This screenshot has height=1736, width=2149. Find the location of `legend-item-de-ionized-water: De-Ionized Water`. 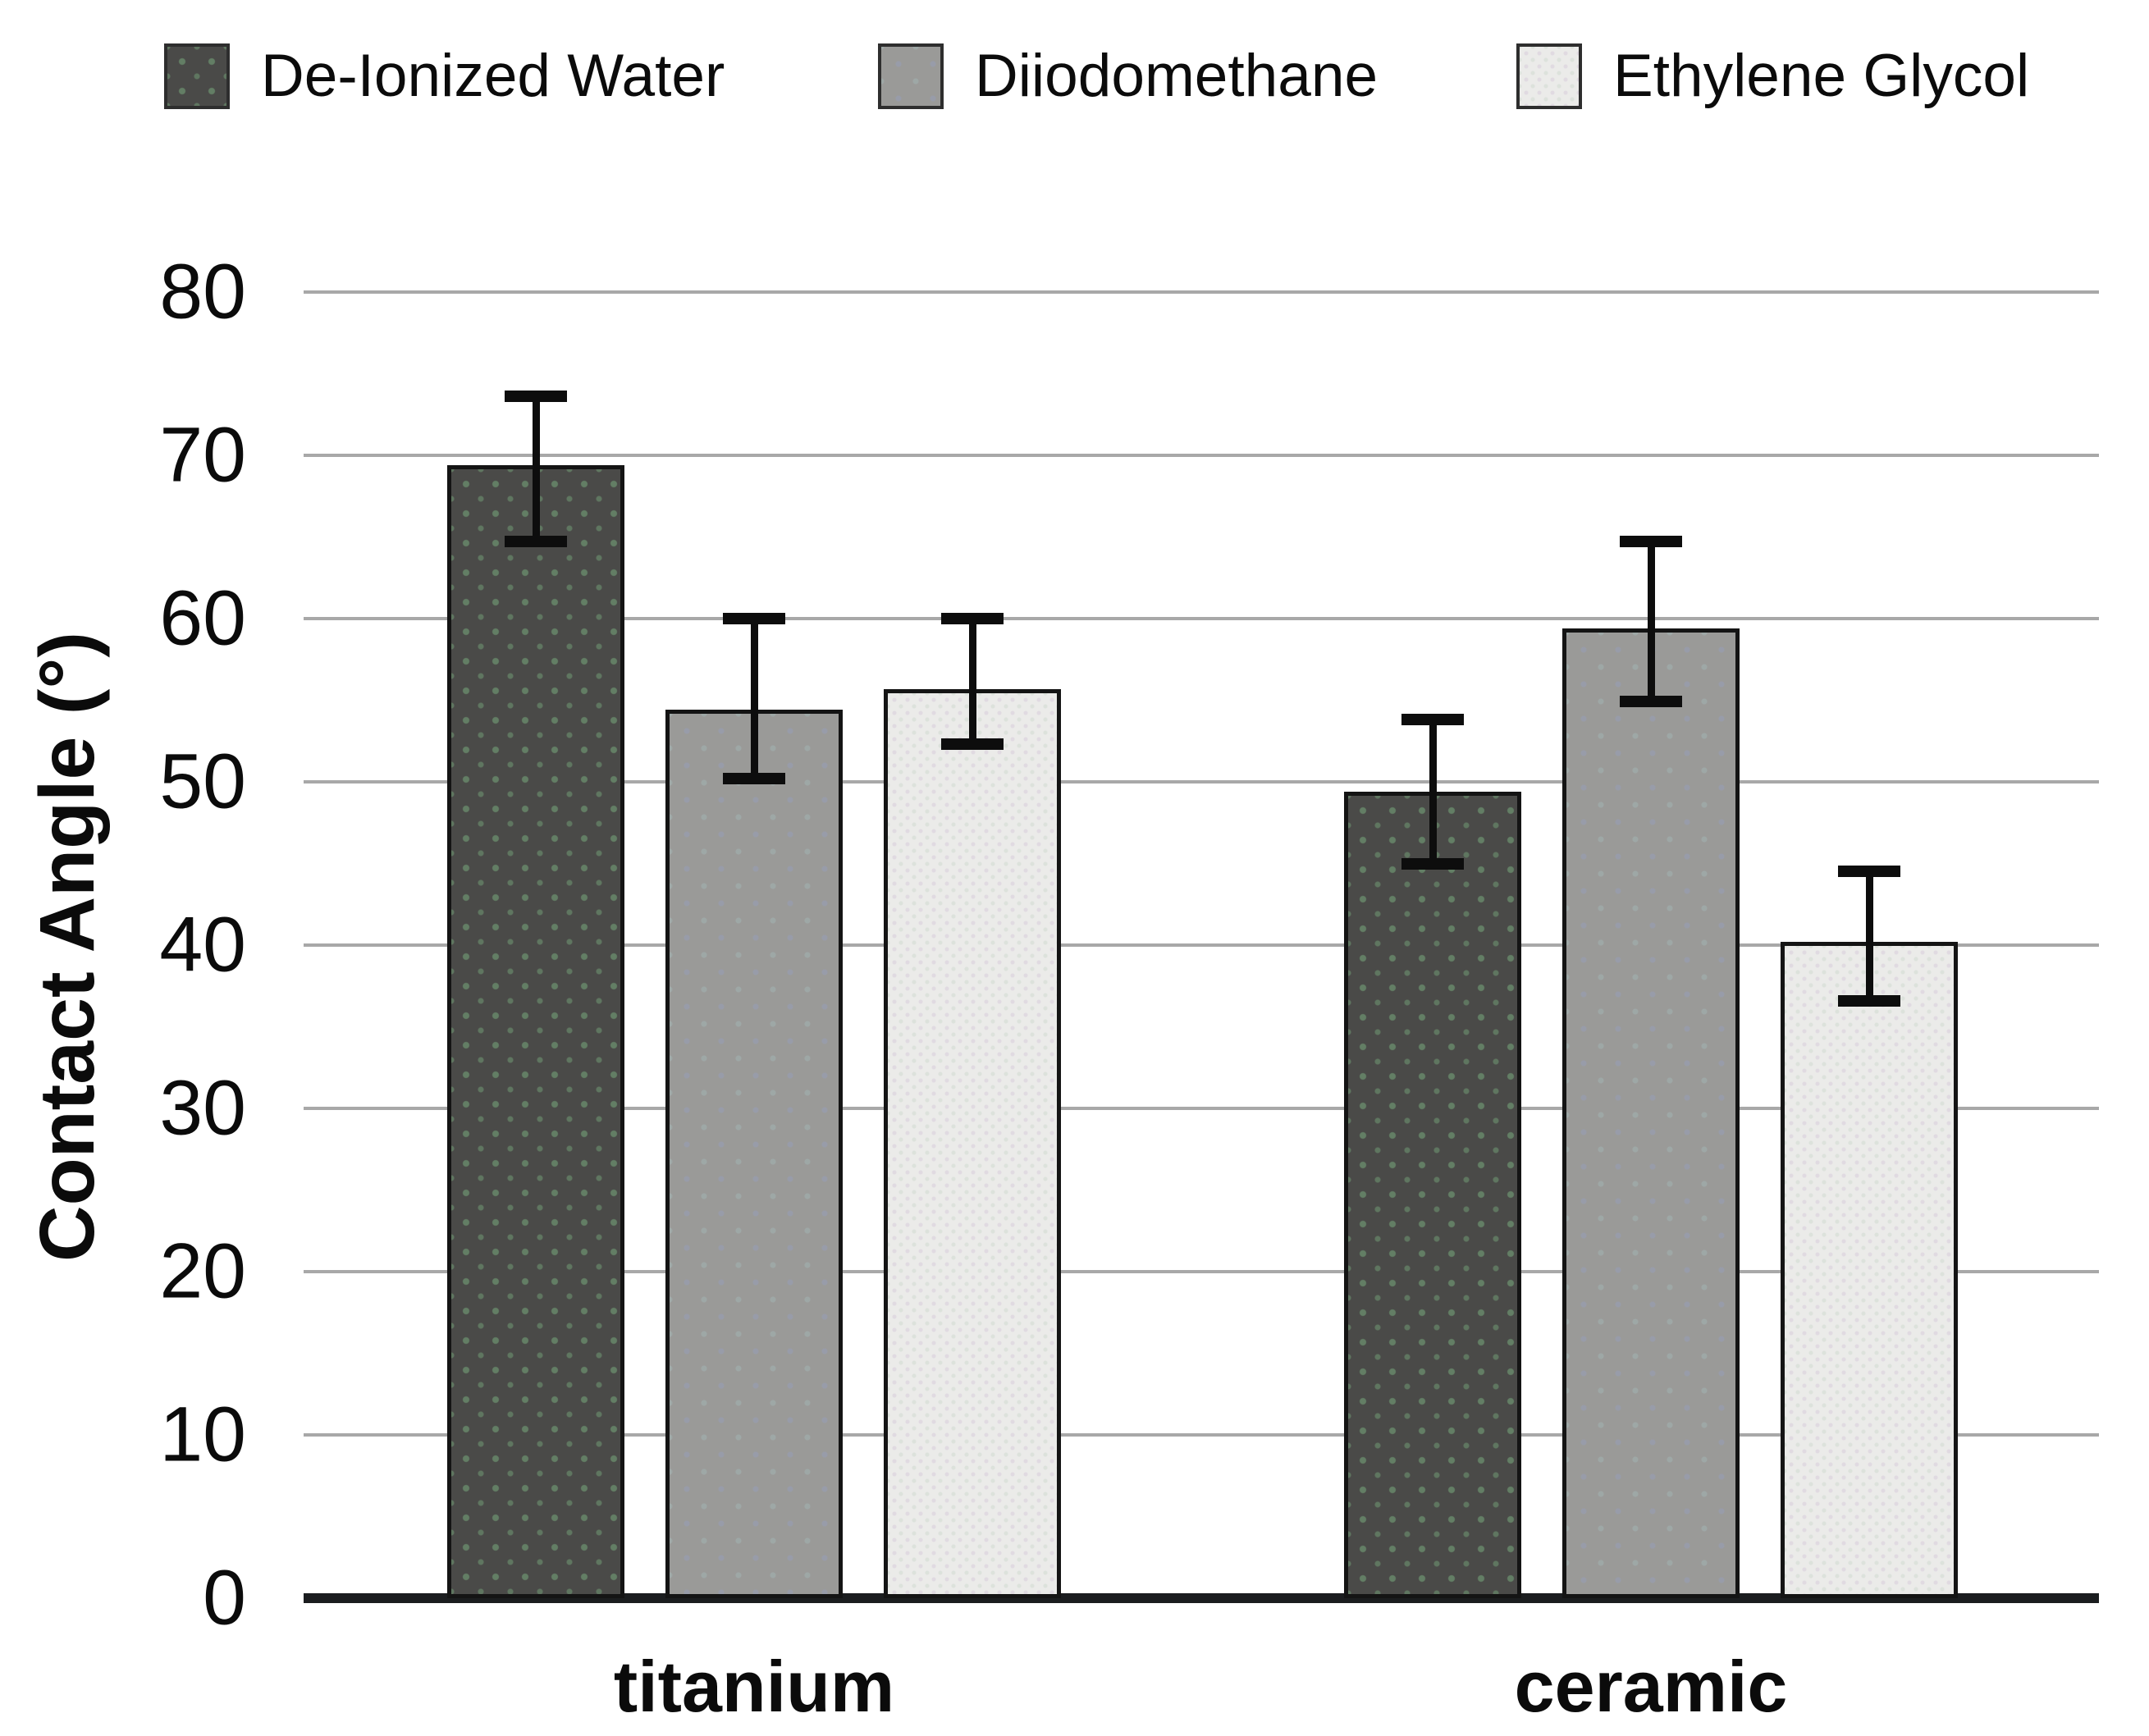

legend-item-de-ionized-water: De-Ionized Water is located at coordinates (445, 76).